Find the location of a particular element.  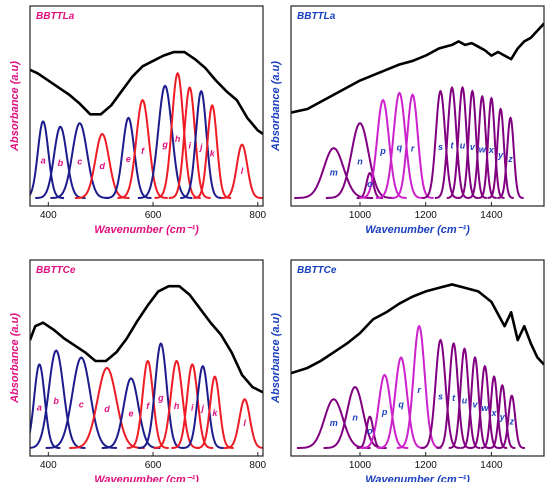

x-tick-label: 800 is located at coordinates (257, 215).